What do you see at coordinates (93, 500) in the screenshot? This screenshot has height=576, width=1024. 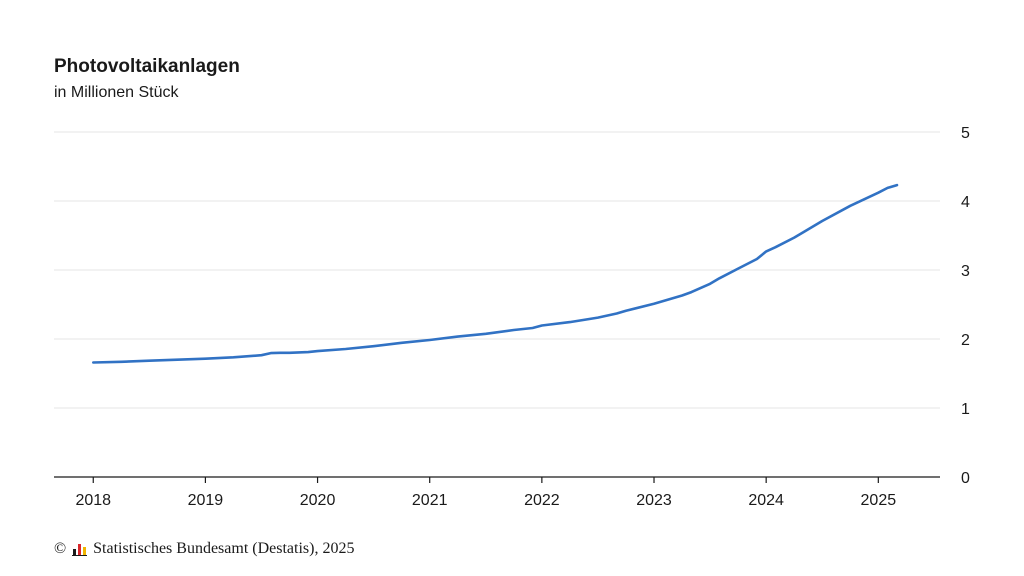 I see `x-tick-label: 2018` at bounding box center [93, 500].